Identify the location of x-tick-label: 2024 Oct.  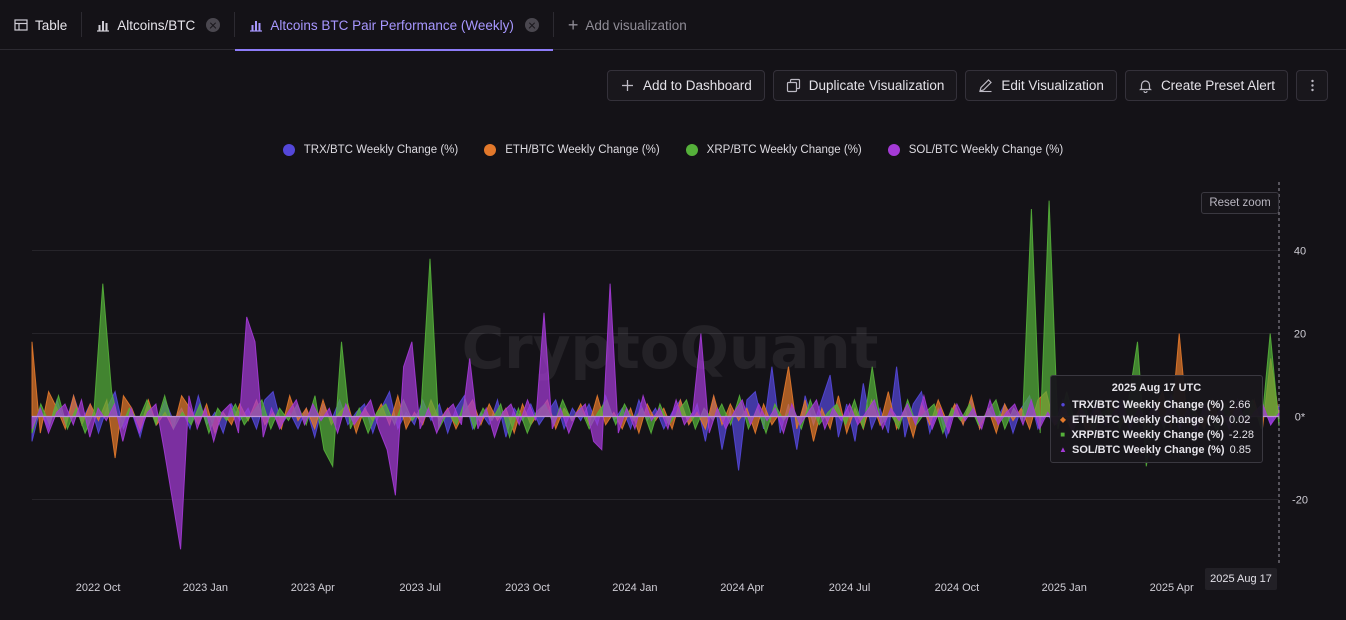
(957, 588).